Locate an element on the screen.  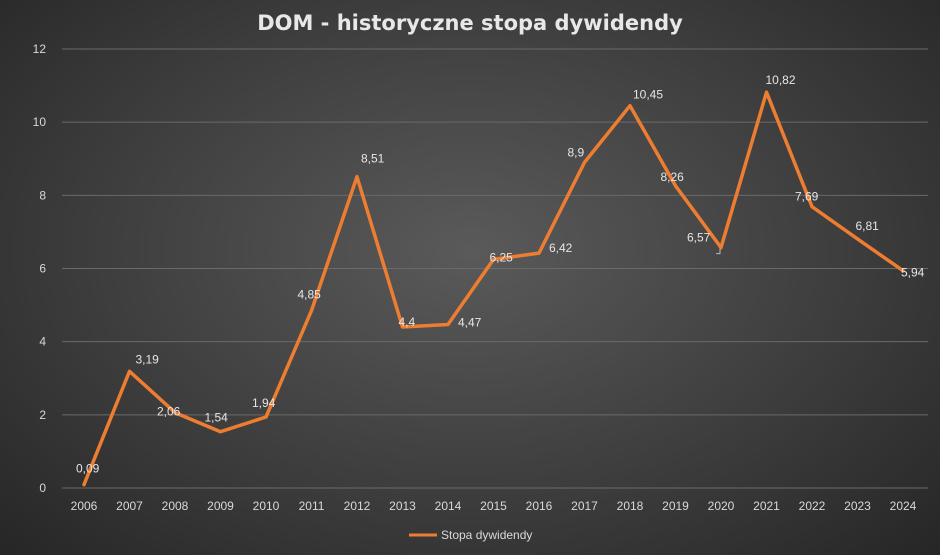
x-tick-label: 2017 is located at coordinates (584, 506).